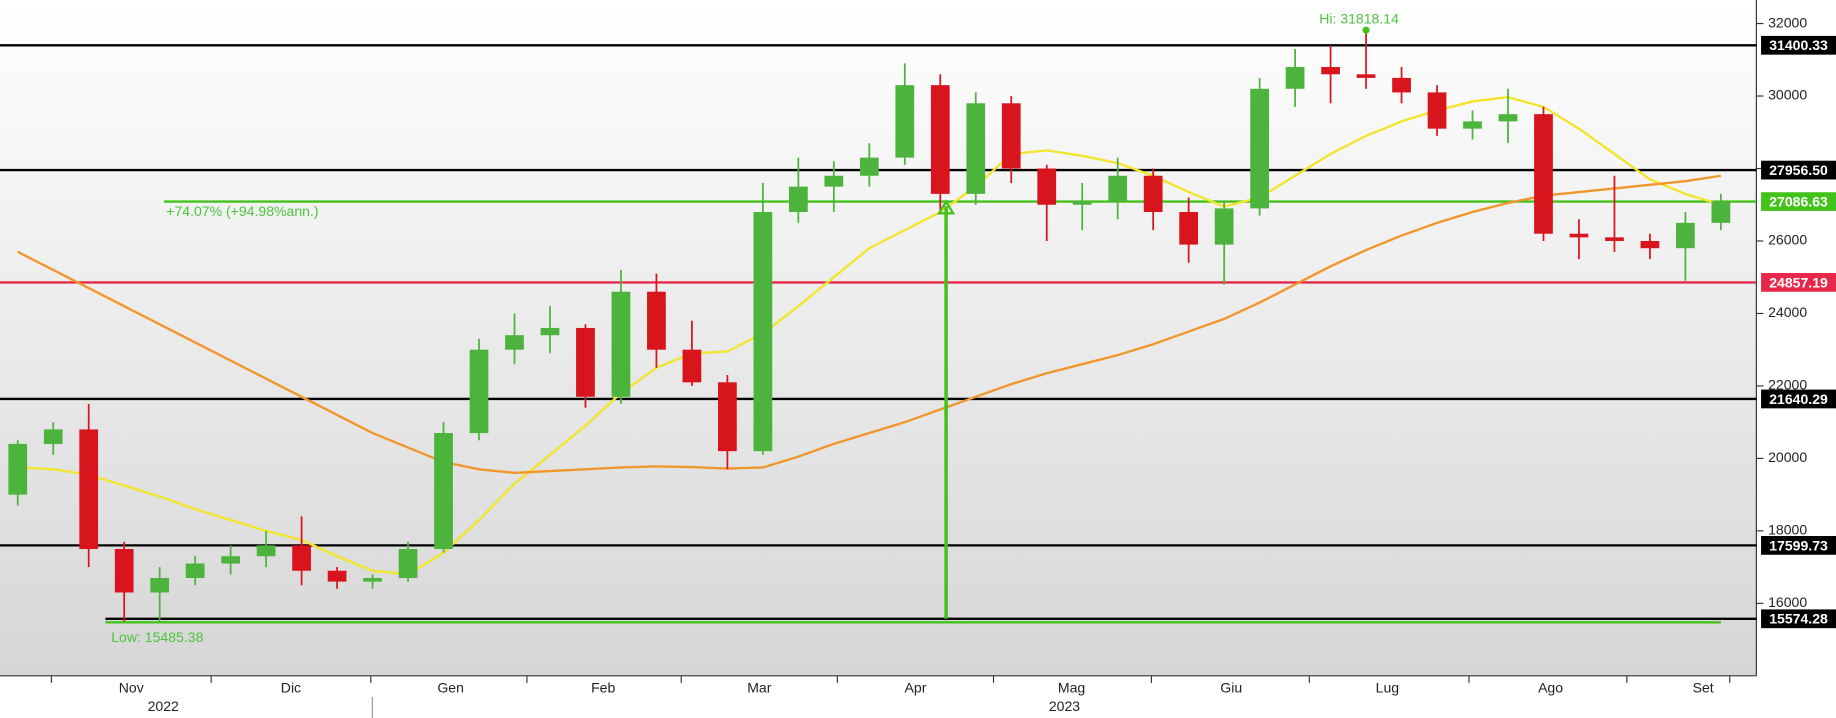  I want to click on y-tick-label: 24000, so click(1787, 312).